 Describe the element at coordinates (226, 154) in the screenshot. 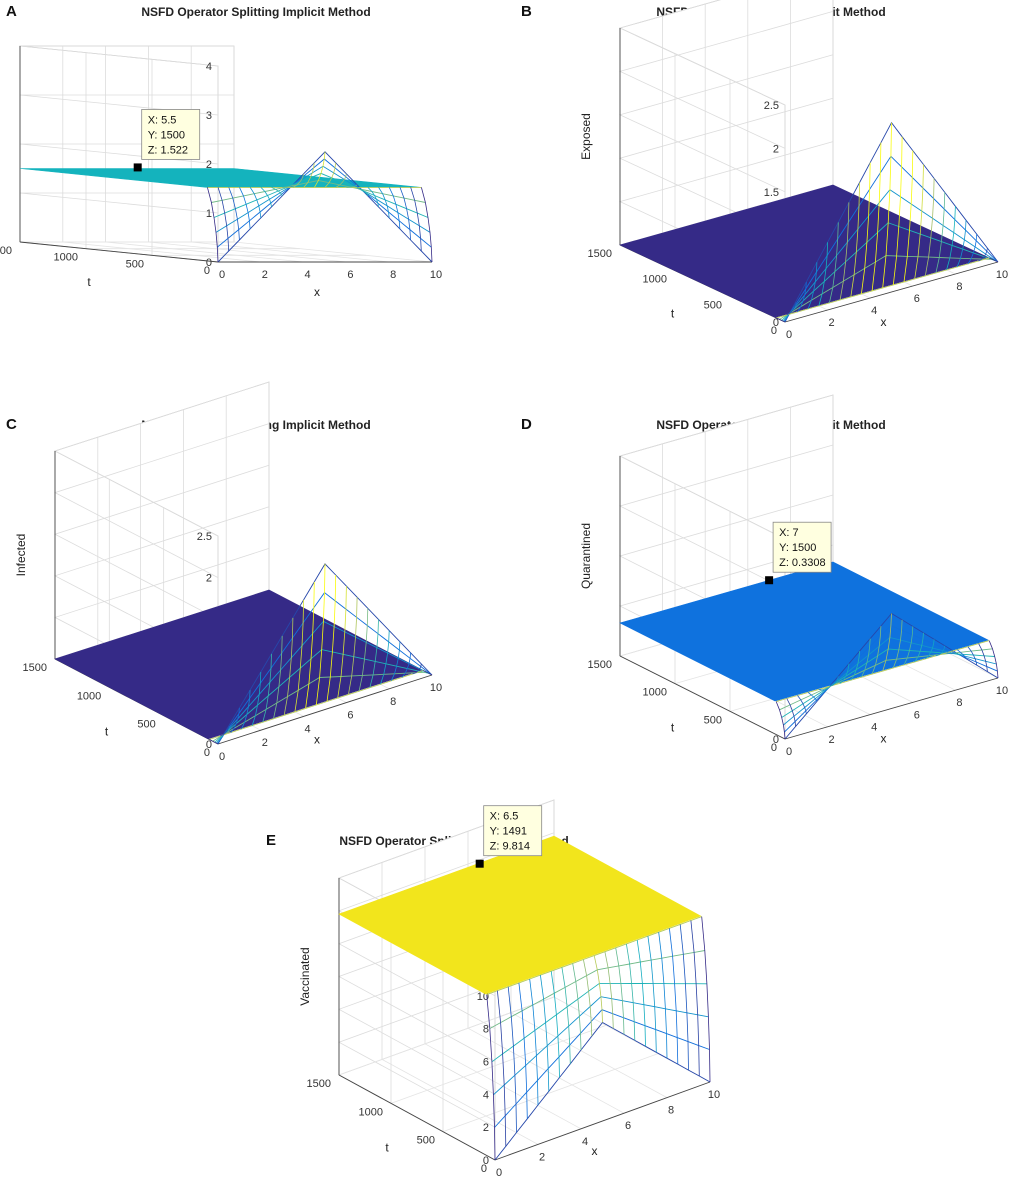

I see `axes-grid` at that location.